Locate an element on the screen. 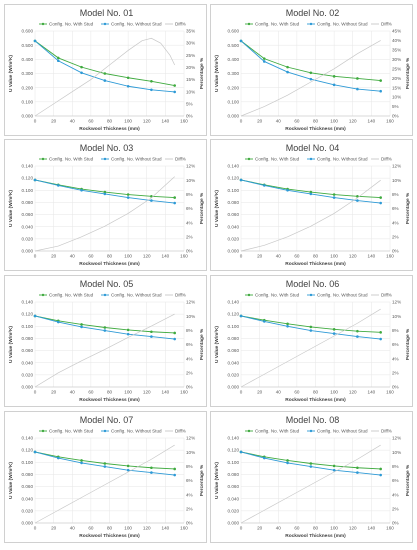  legend-label-diff: Diff% is located at coordinates (180, 431).